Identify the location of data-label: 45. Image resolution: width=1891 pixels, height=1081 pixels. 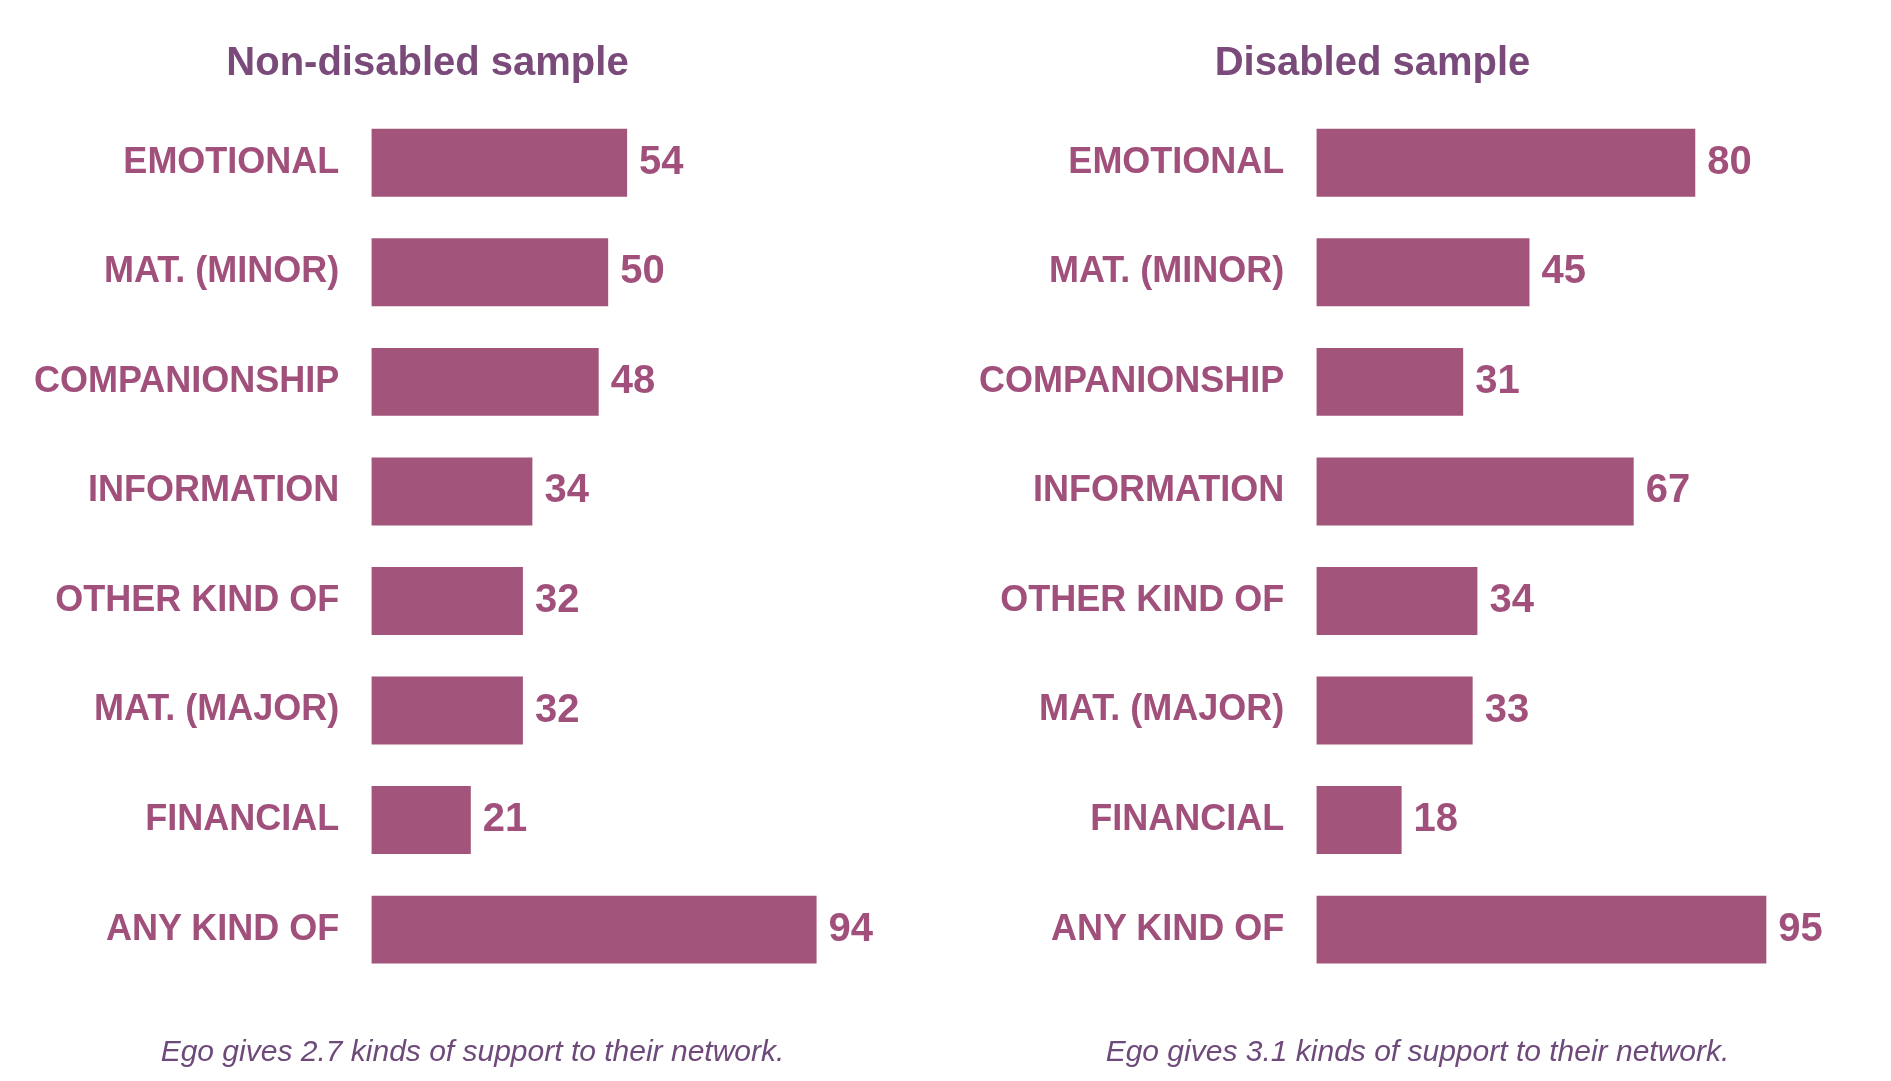
(1563, 269).